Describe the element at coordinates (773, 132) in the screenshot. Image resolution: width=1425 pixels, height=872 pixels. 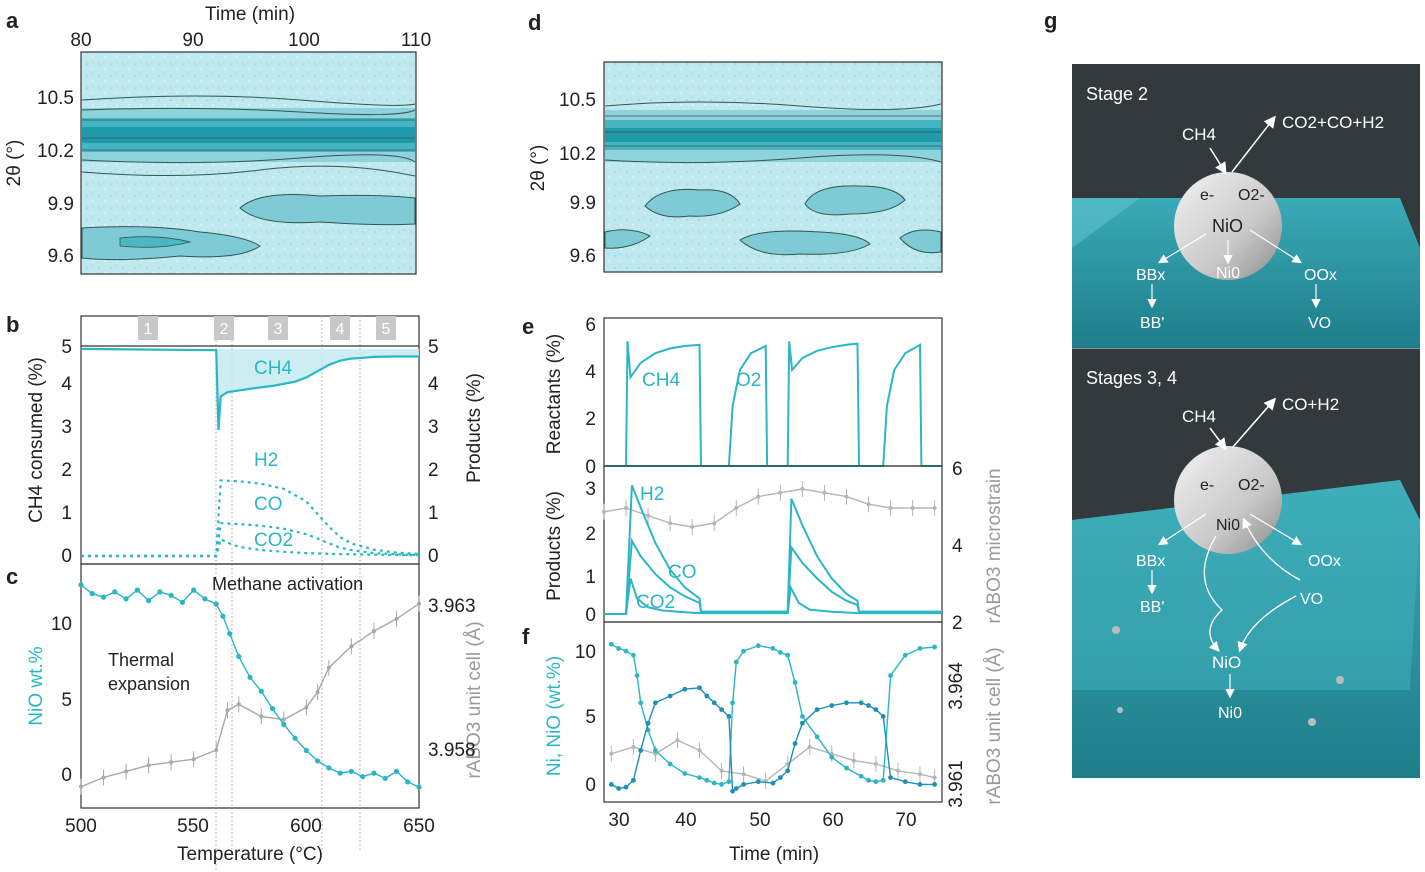
I see `panel-d-main-band` at that location.